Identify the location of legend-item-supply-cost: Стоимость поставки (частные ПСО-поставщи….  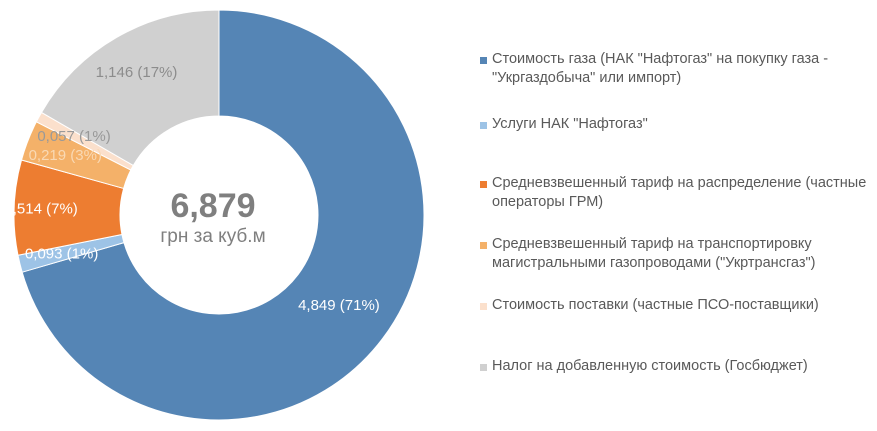
(649, 305).